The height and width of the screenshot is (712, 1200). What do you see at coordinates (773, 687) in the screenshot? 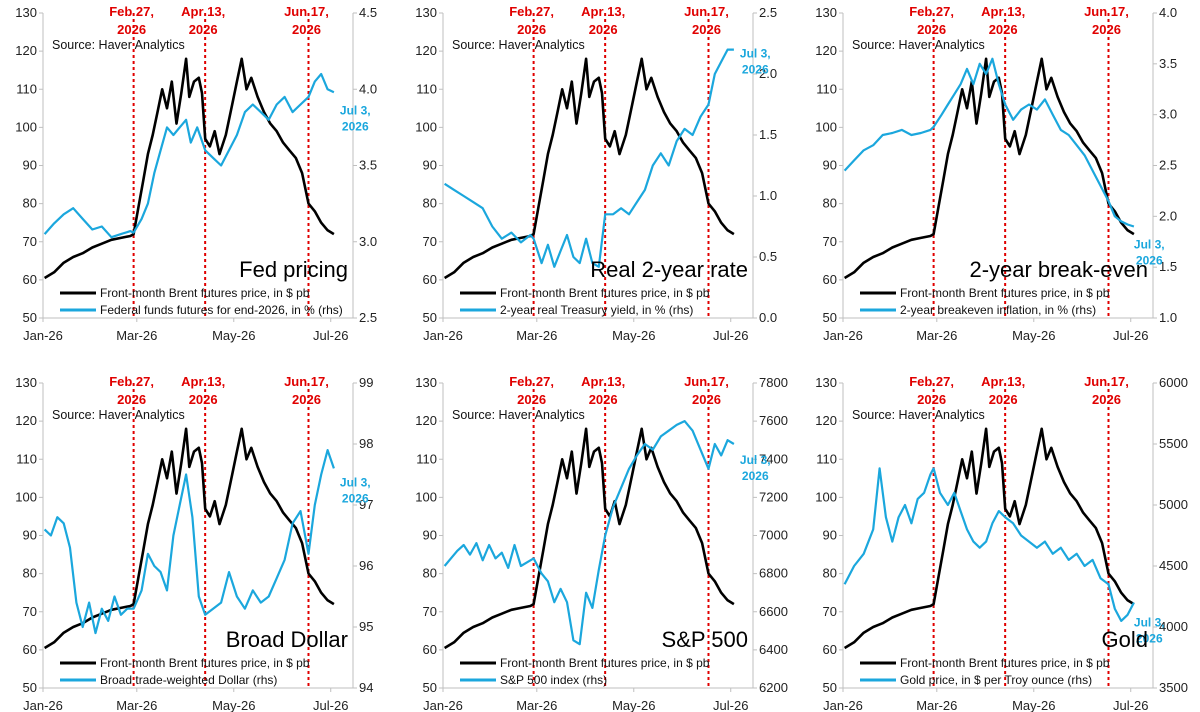
I see `y2-tick-label: 6200` at bounding box center [773, 687].